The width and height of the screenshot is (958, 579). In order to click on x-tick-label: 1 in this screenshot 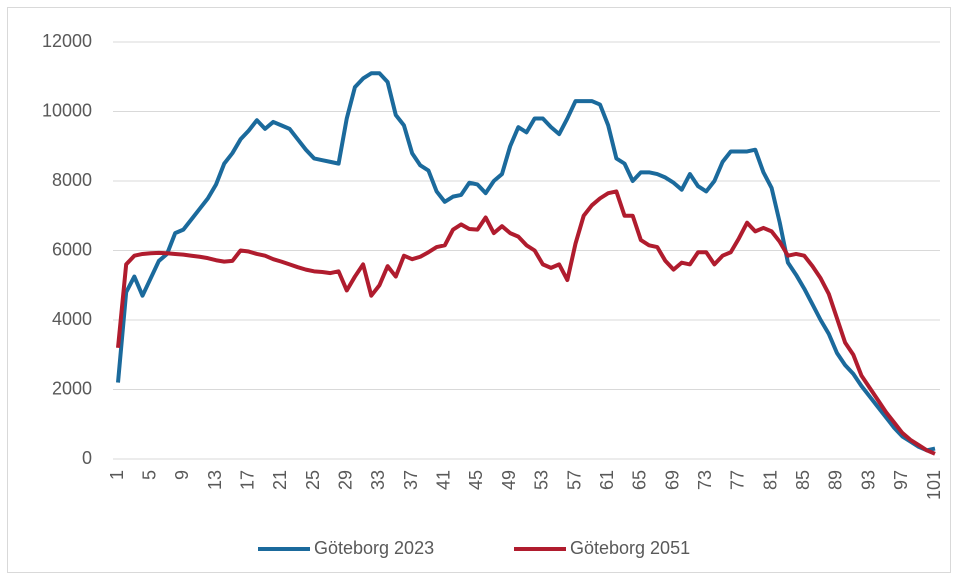, I will do `click(117, 475)`.